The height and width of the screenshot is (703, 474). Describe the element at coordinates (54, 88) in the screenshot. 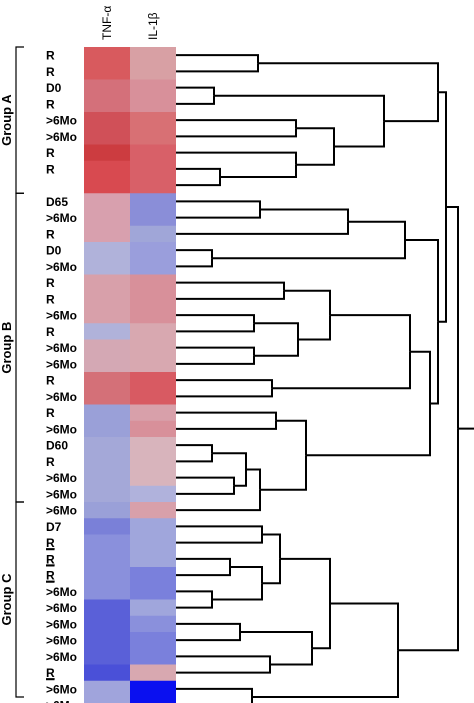

I see `row-label: D0` at that location.